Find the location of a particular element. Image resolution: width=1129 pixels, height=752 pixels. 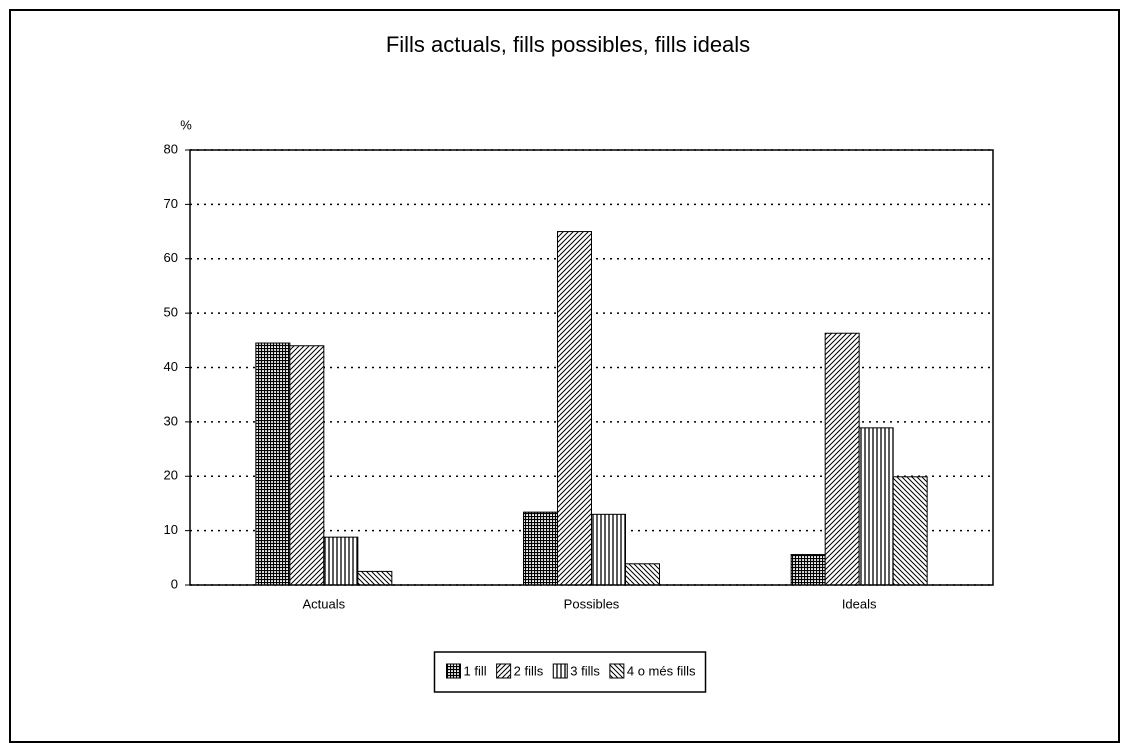

x-tick-label: Ideals is located at coordinates (859, 603).